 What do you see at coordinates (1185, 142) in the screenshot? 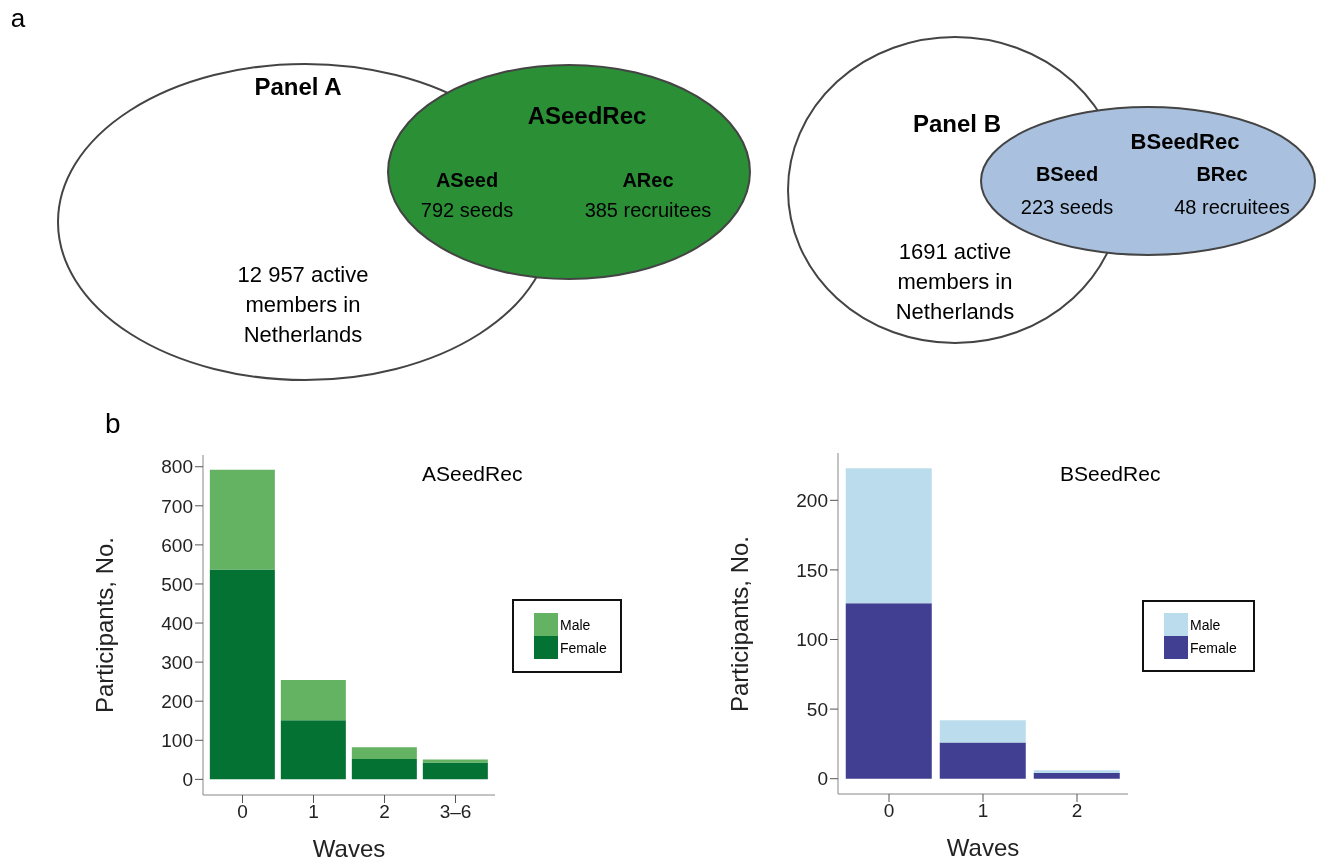
I see `text: BSeedRec` at bounding box center [1185, 142].